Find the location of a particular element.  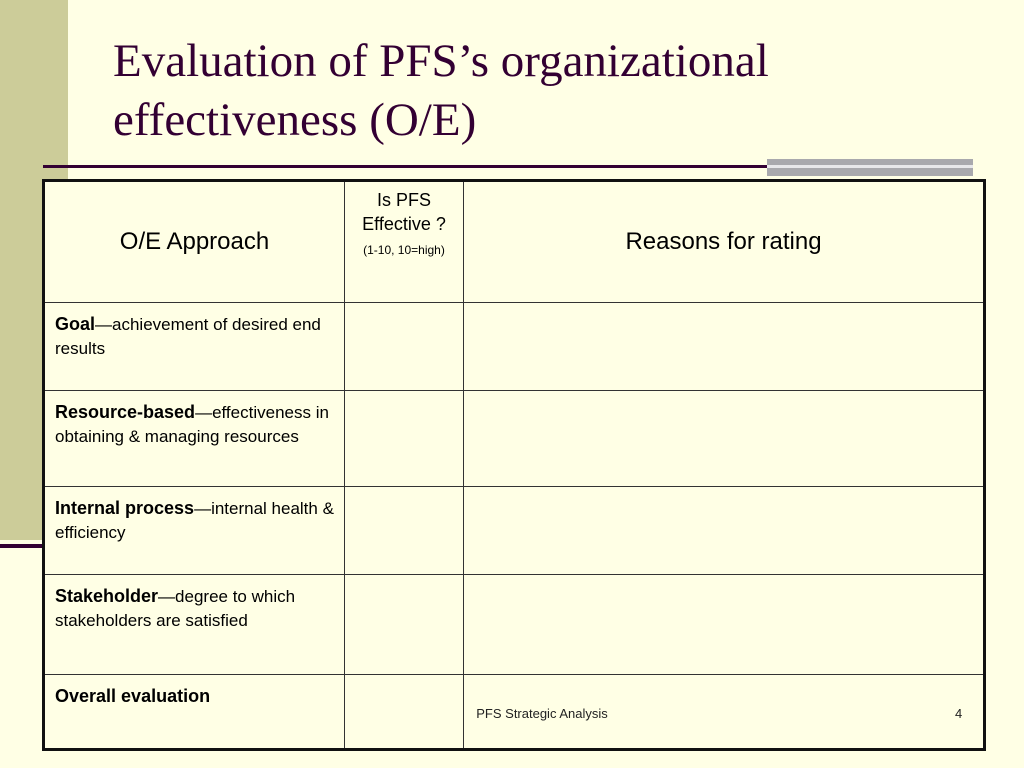

row-approach-cell: Goal—achievement of desired end results is located at coordinates (194, 346).